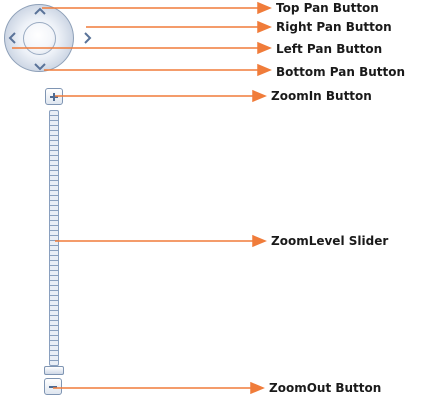 The width and height of the screenshot is (425, 402). Describe the element at coordinates (341, 72) in the screenshot. I see `label-bottom-pan-button: Bottom Pan Button` at that location.